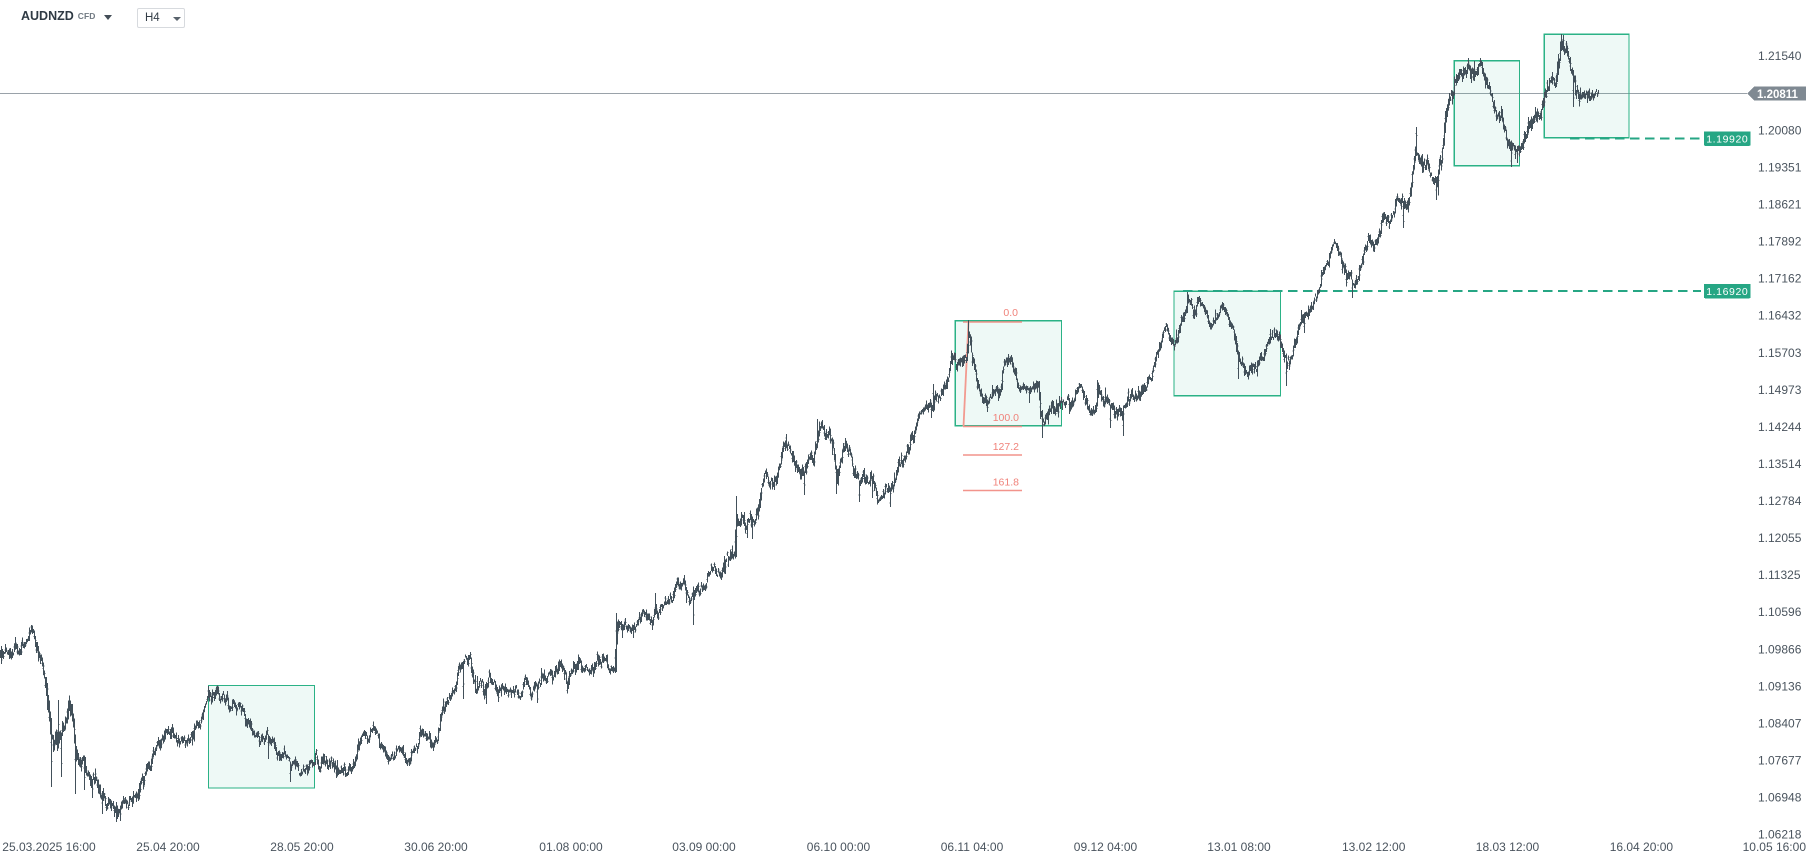 The width and height of the screenshot is (1818, 865). Describe the element at coordinates (704, 847) in the screenshot. I see `svg-text: 03.09 00:00` at that location.